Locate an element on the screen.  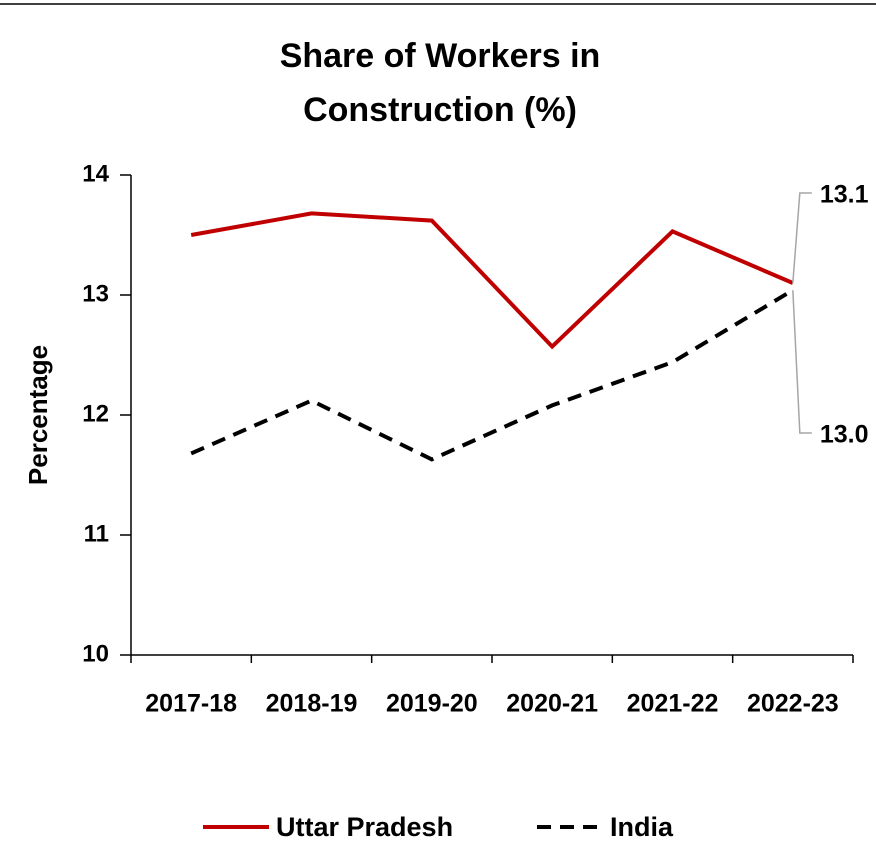
x-tick-label: 2019-20 is located at coordinates (432, 704).